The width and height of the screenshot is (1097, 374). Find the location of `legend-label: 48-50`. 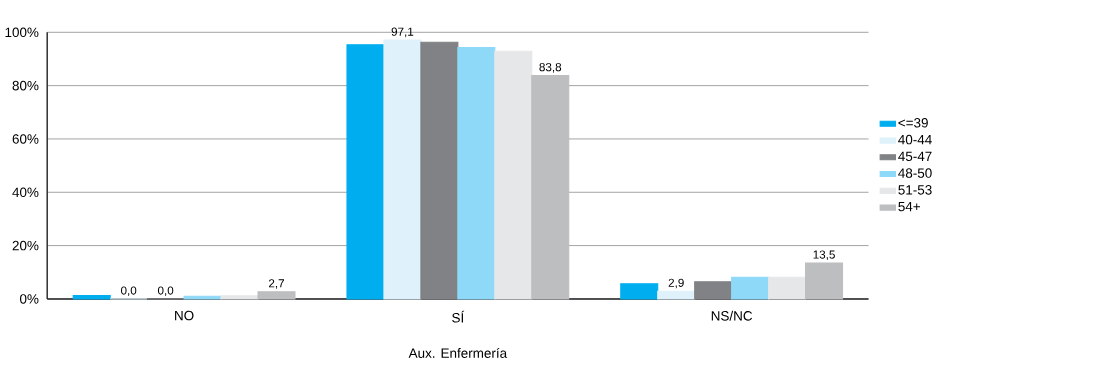

legend-label: 48-50 is located at coordinates (915, 173).